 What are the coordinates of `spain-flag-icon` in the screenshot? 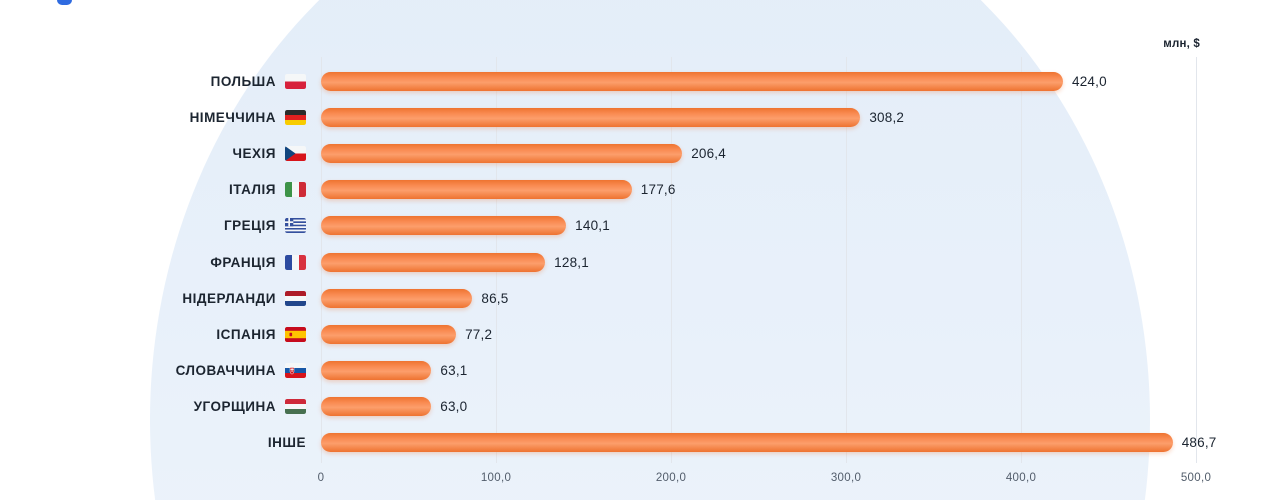 It's located at (295, 334).